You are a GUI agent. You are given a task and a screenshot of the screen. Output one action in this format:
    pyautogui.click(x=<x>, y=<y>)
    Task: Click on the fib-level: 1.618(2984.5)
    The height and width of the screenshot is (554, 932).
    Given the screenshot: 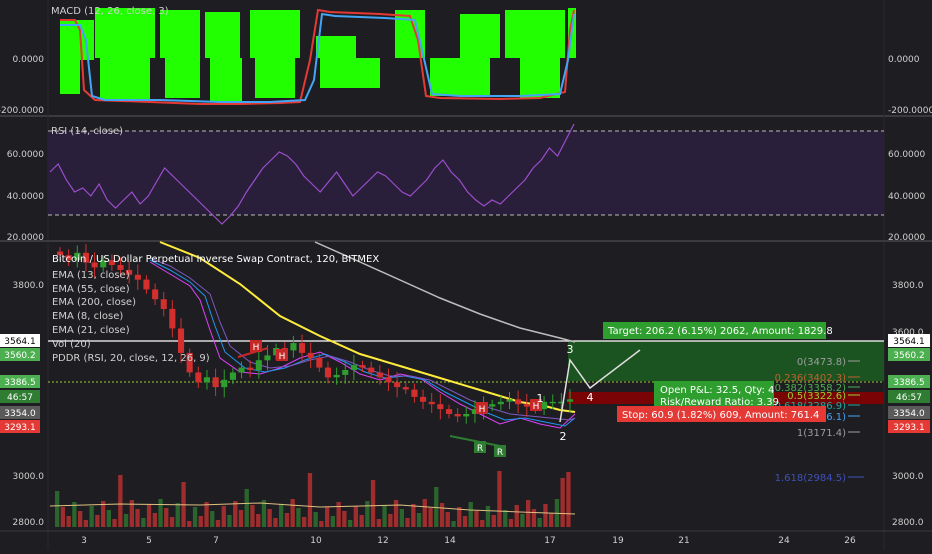 What is the action you would take?
    pyautogui.click(x=811, y=478)
    